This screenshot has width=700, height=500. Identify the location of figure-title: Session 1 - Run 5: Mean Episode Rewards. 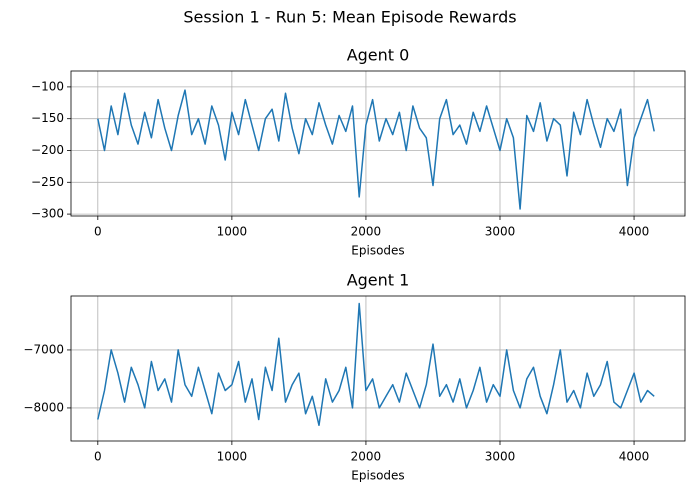
(349, 17).